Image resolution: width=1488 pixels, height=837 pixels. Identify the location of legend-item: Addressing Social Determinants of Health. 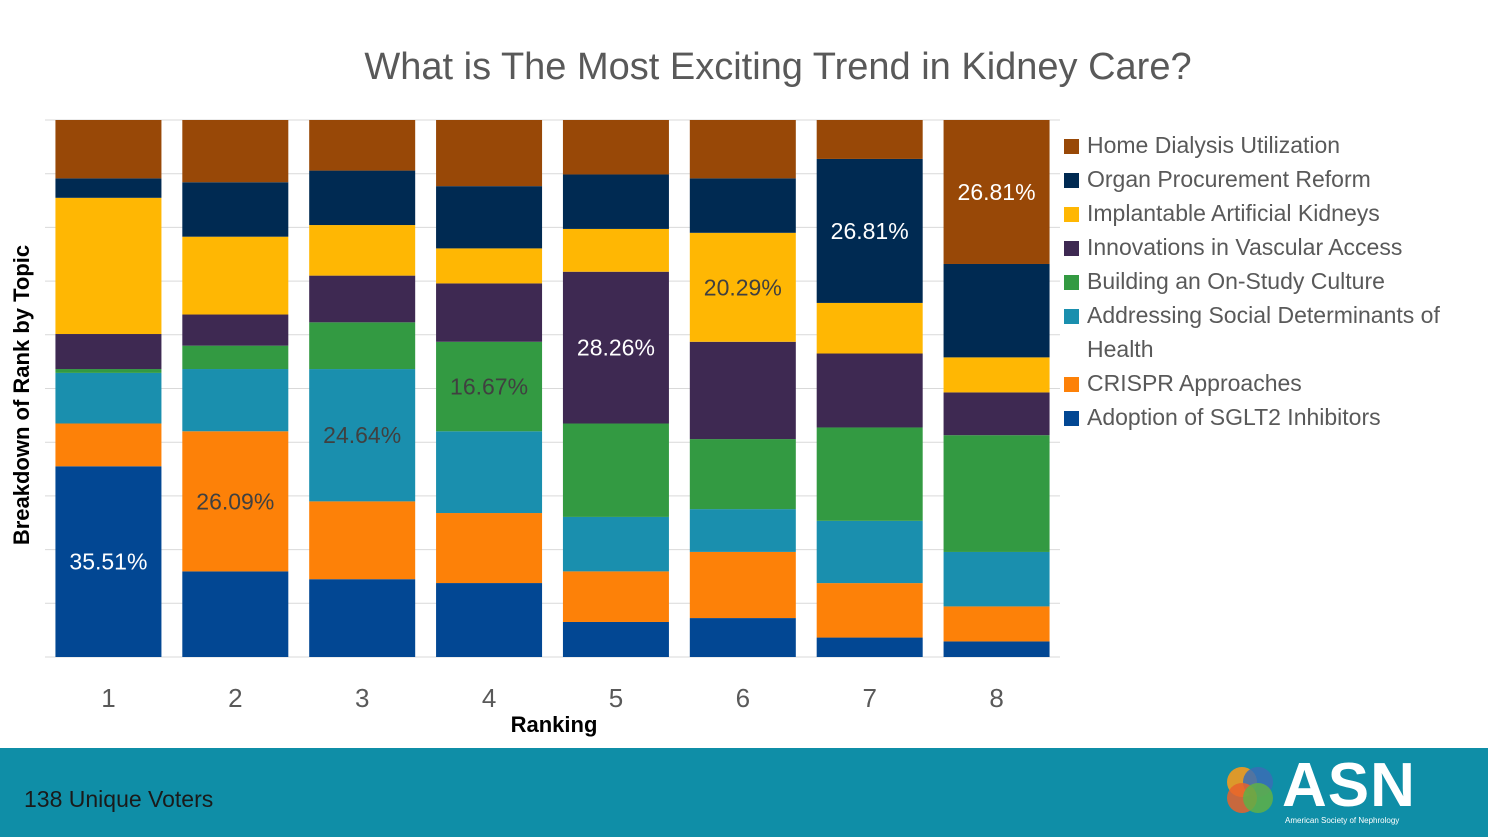
(1272, 332).